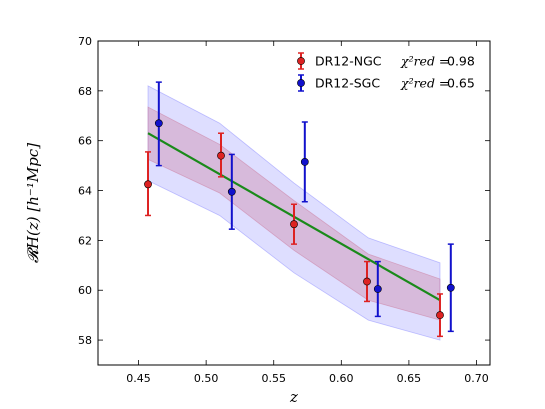 Image resolution: width=545 pixels, height=409 pixels. What do you see at coordinates (409, 378) in the screenshot?
I see `x-tick-label: 0.65` at bounding box center [409, 378].